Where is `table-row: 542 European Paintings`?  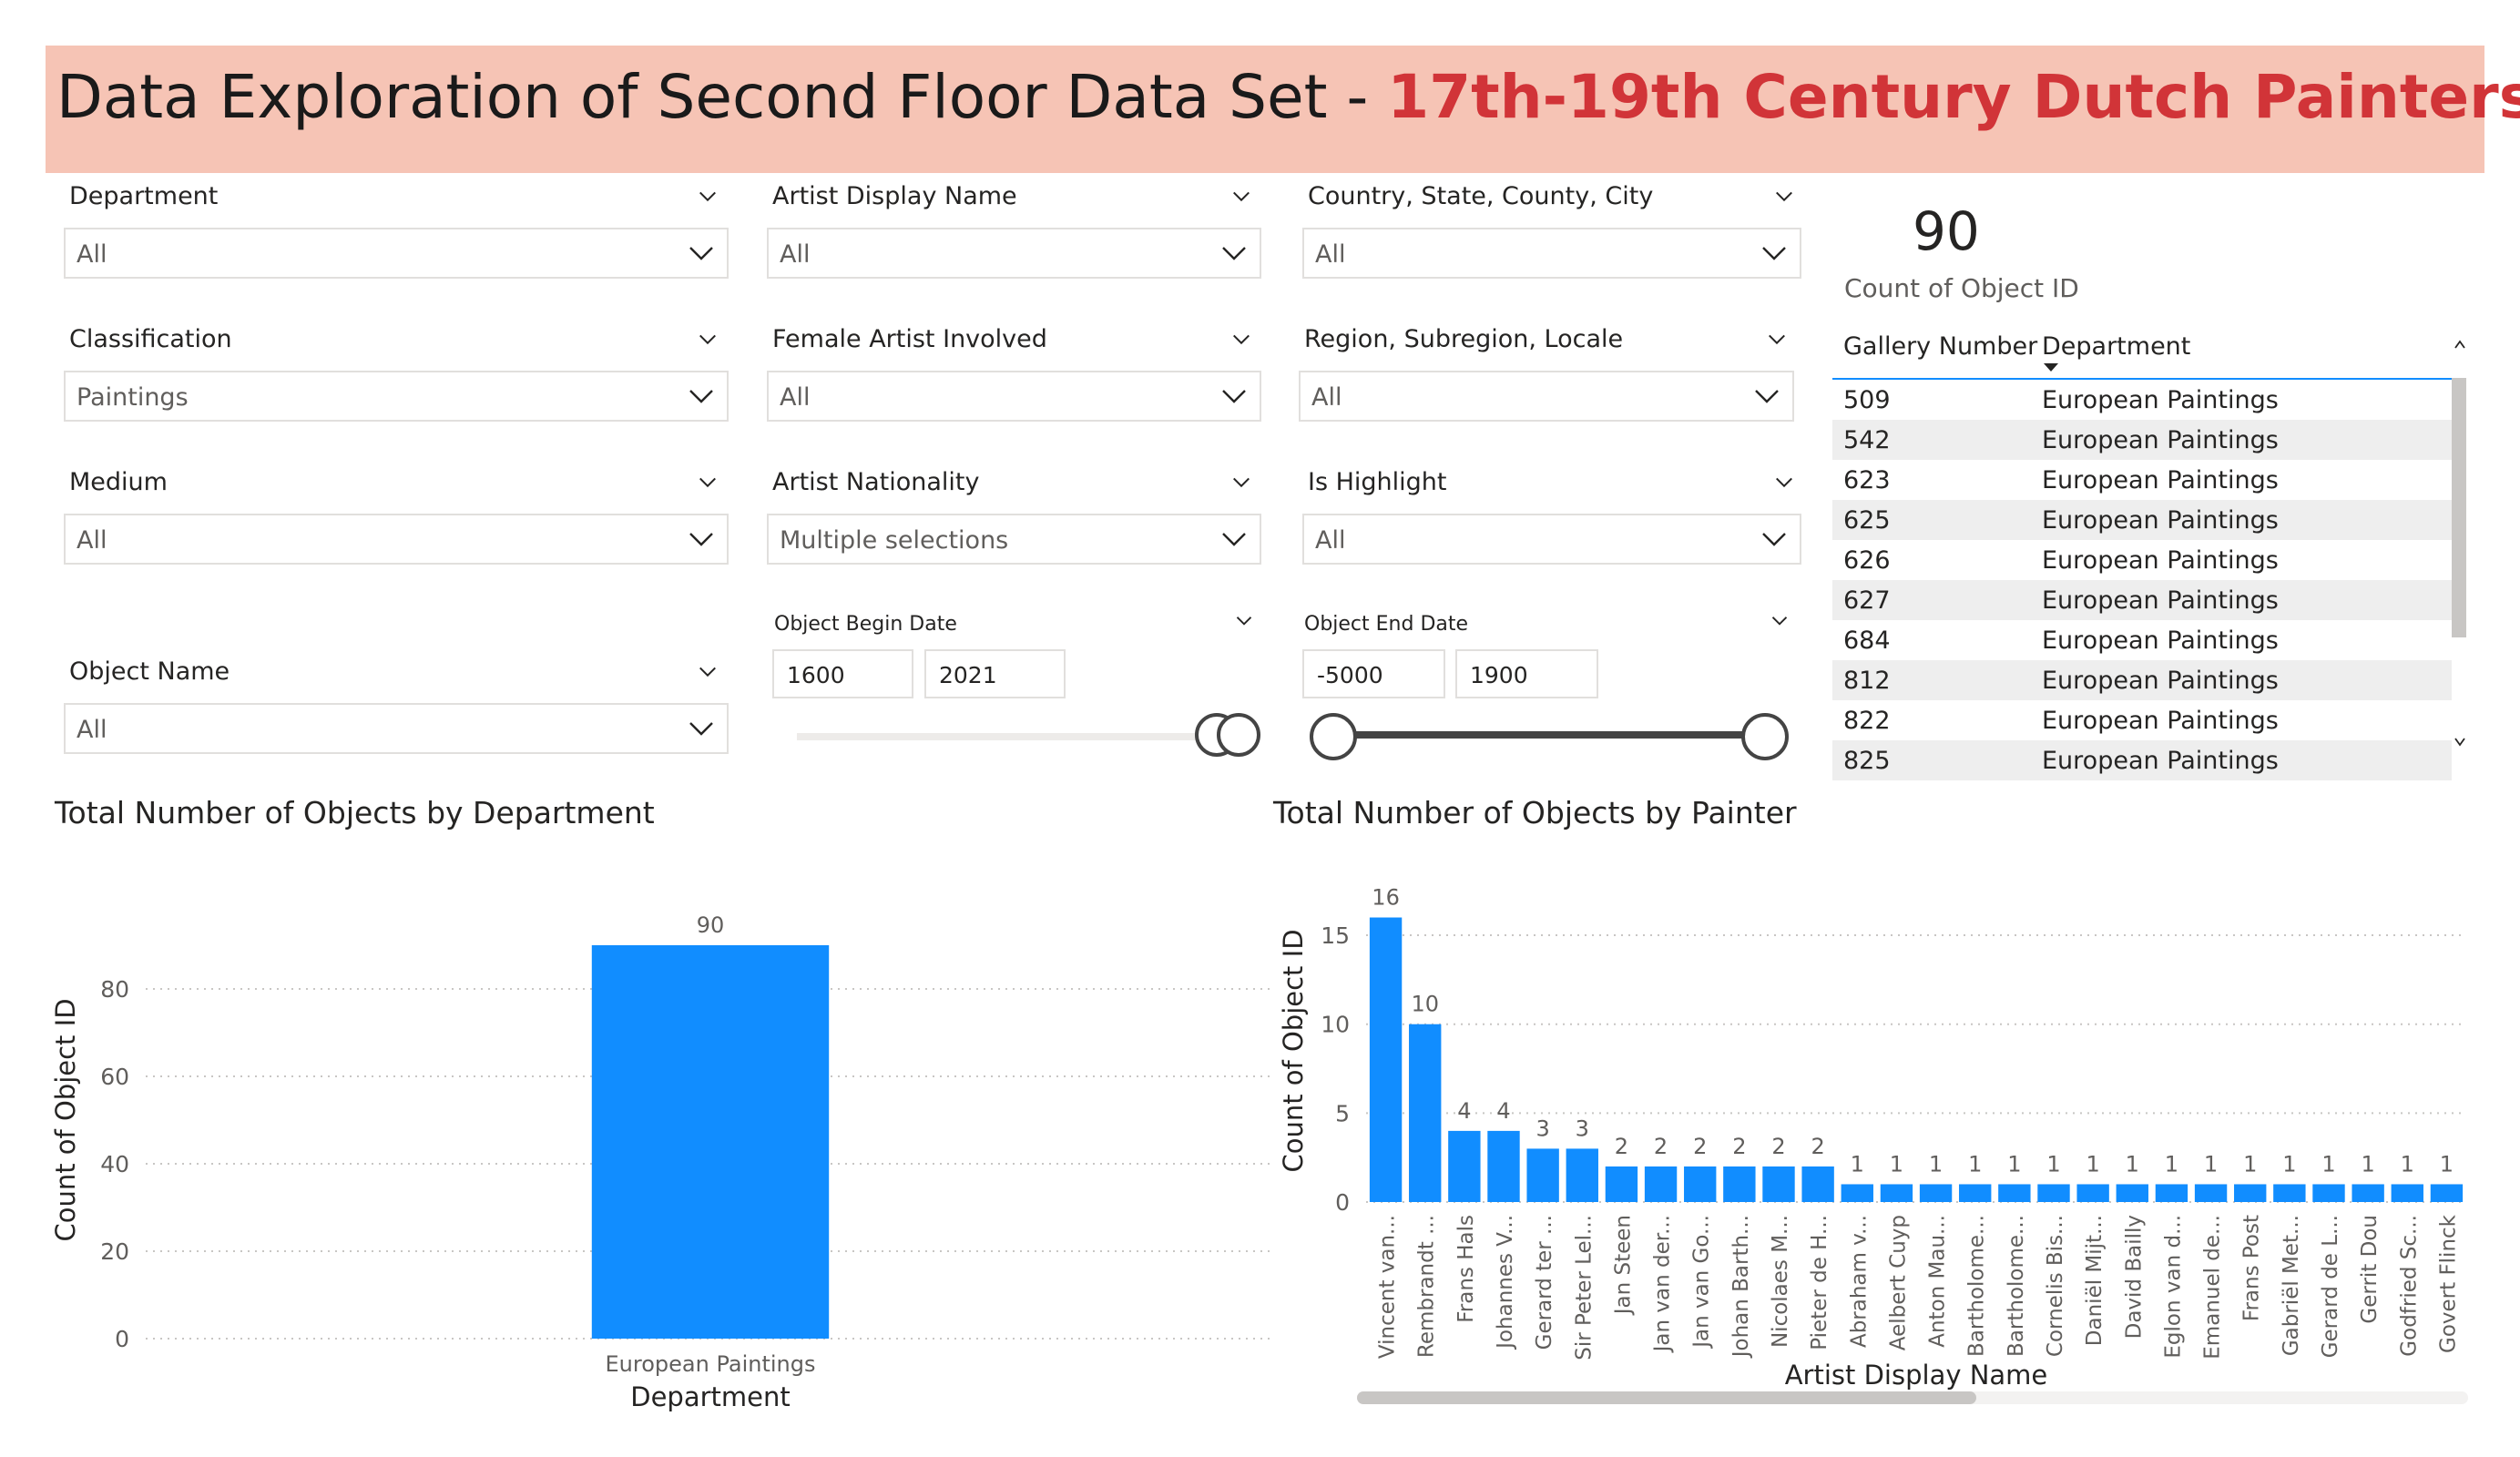 table-row: 542 European Paintings is located at coordinates (2142, 440).